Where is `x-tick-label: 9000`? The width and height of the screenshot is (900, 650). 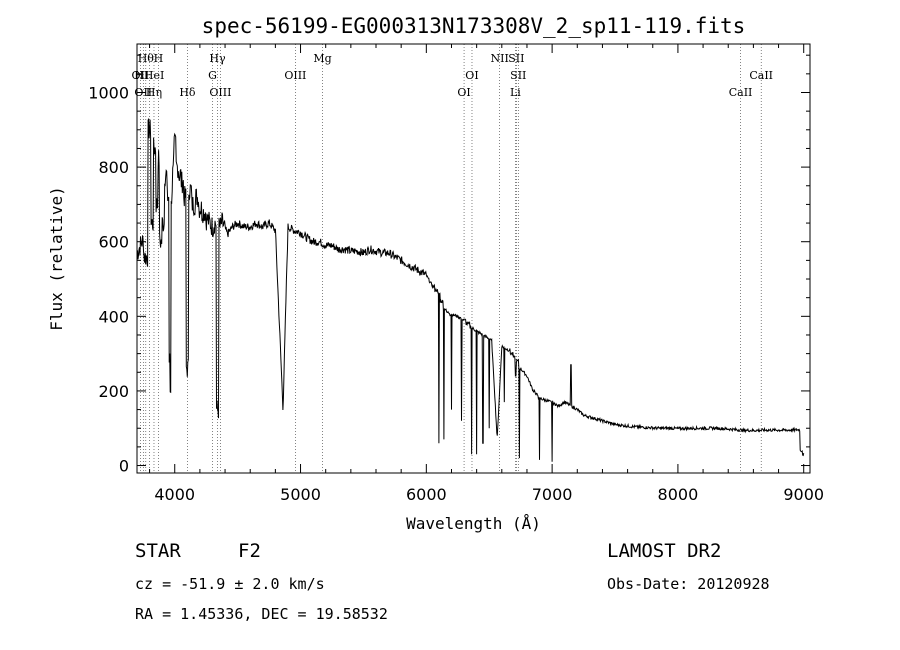 x-tick-label: 9000 is located at coordinates (803, 494).